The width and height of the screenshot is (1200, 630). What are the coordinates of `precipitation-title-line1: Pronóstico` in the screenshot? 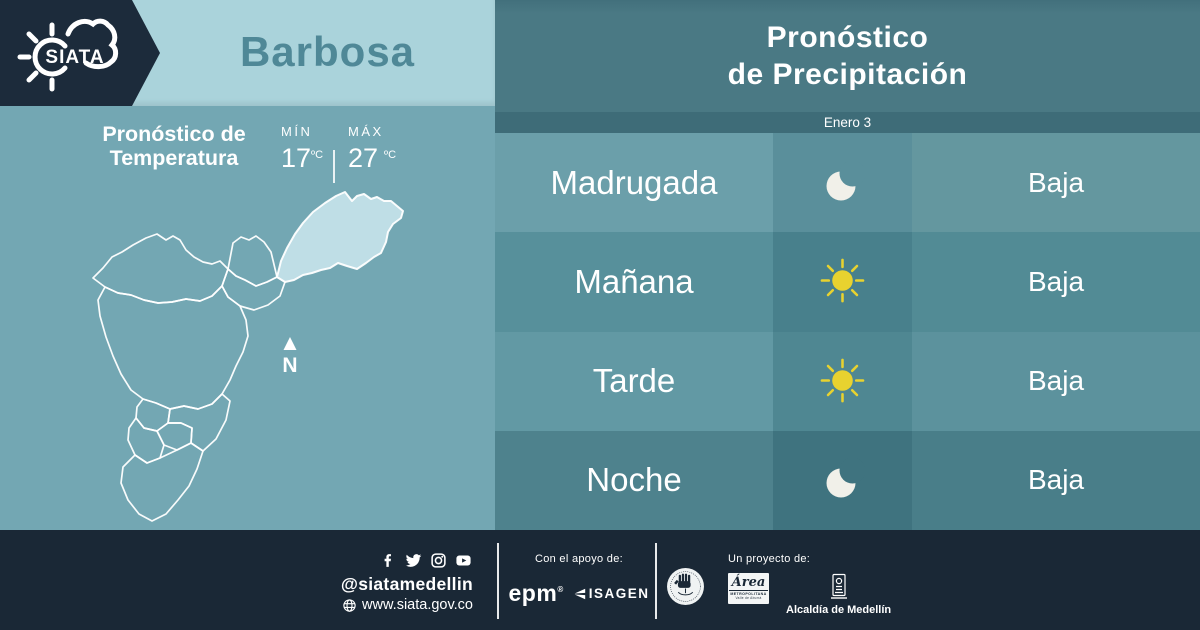 It's located at (847, 37).